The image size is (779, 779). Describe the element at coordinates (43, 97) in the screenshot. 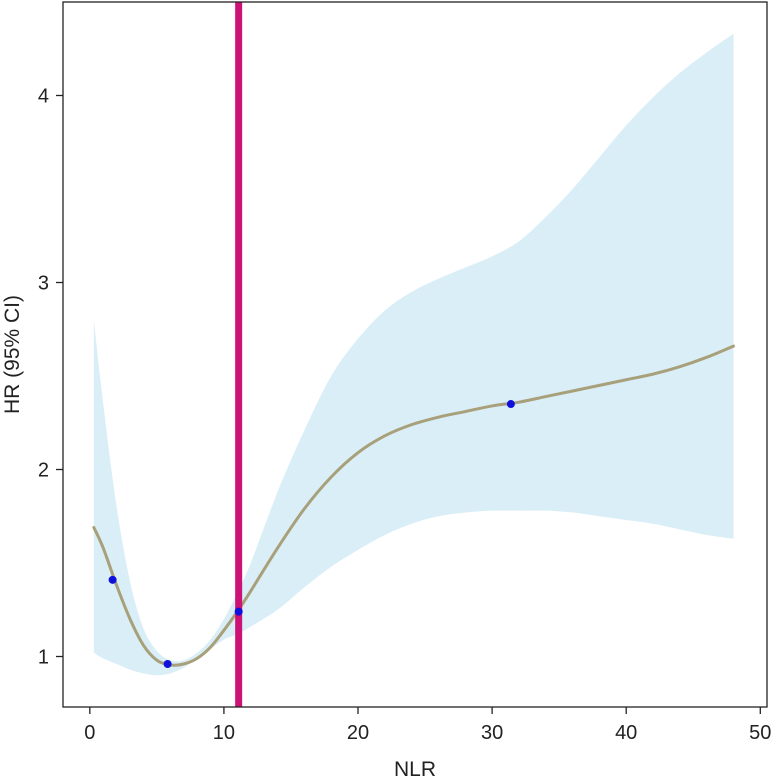

I see `y-tick-label: 4` at that location.